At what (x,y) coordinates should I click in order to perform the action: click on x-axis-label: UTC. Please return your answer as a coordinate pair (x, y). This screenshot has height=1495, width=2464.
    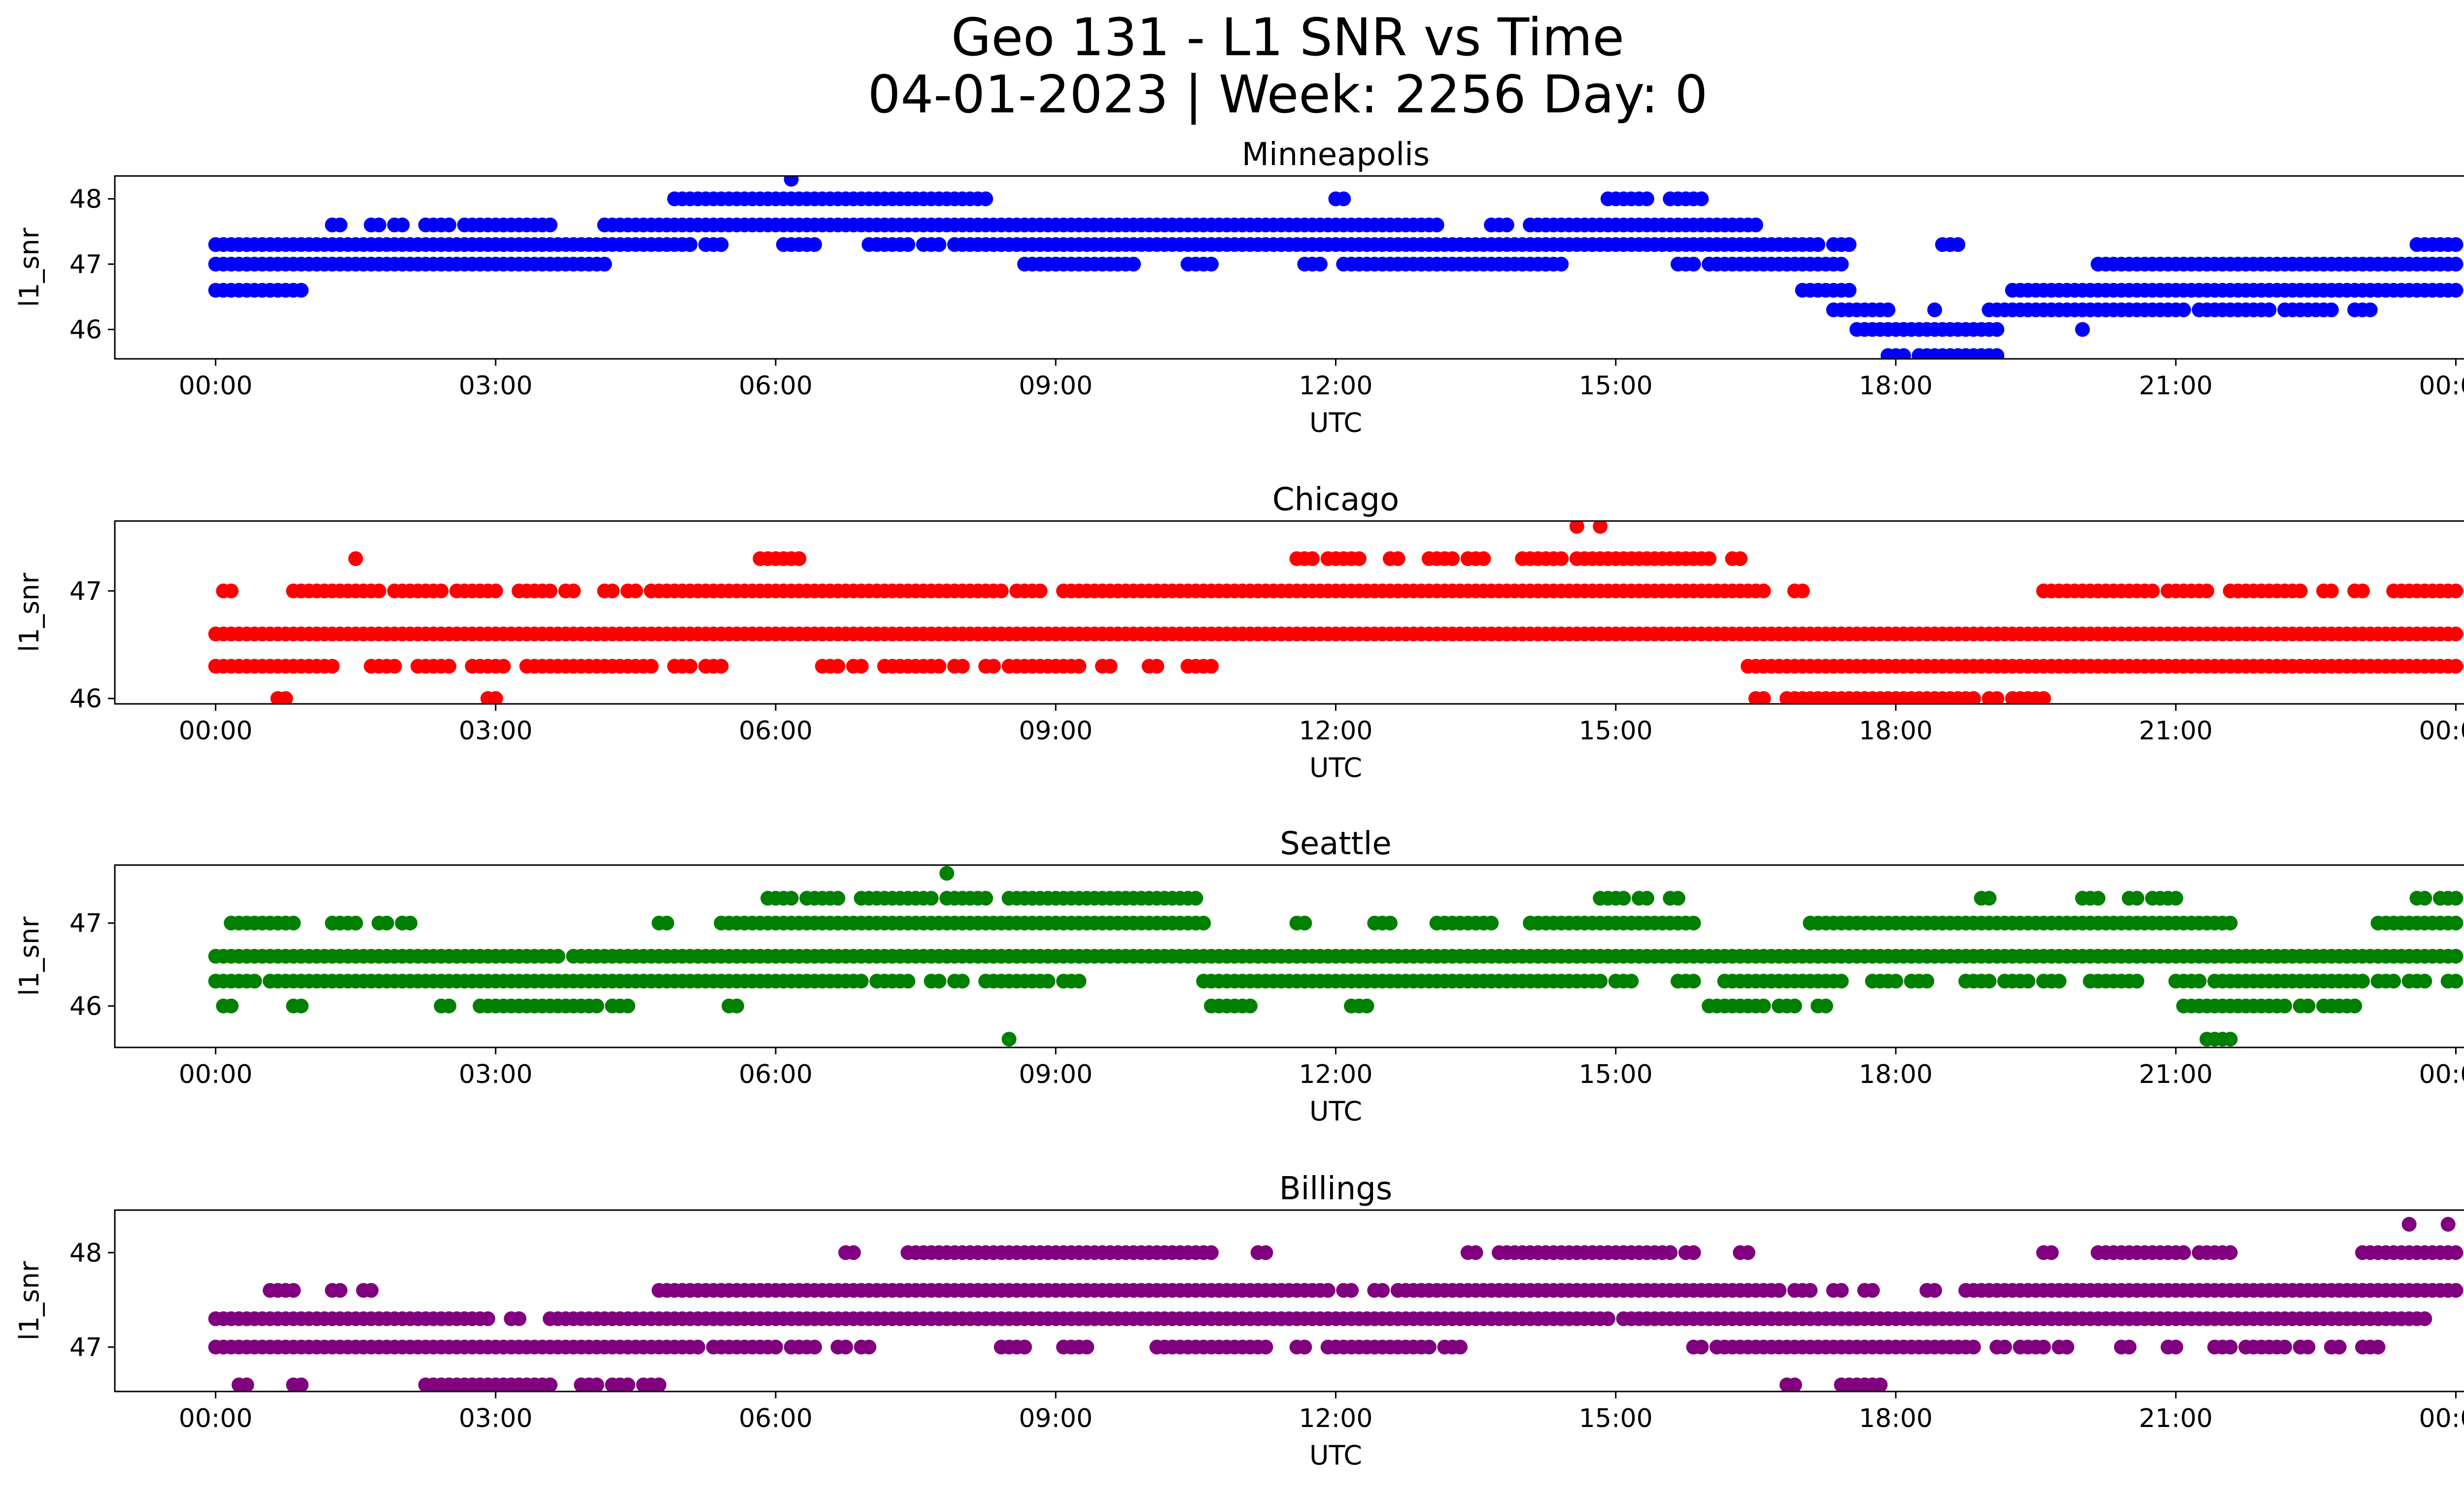
    Looking at the image, I should click on (1335, 767).